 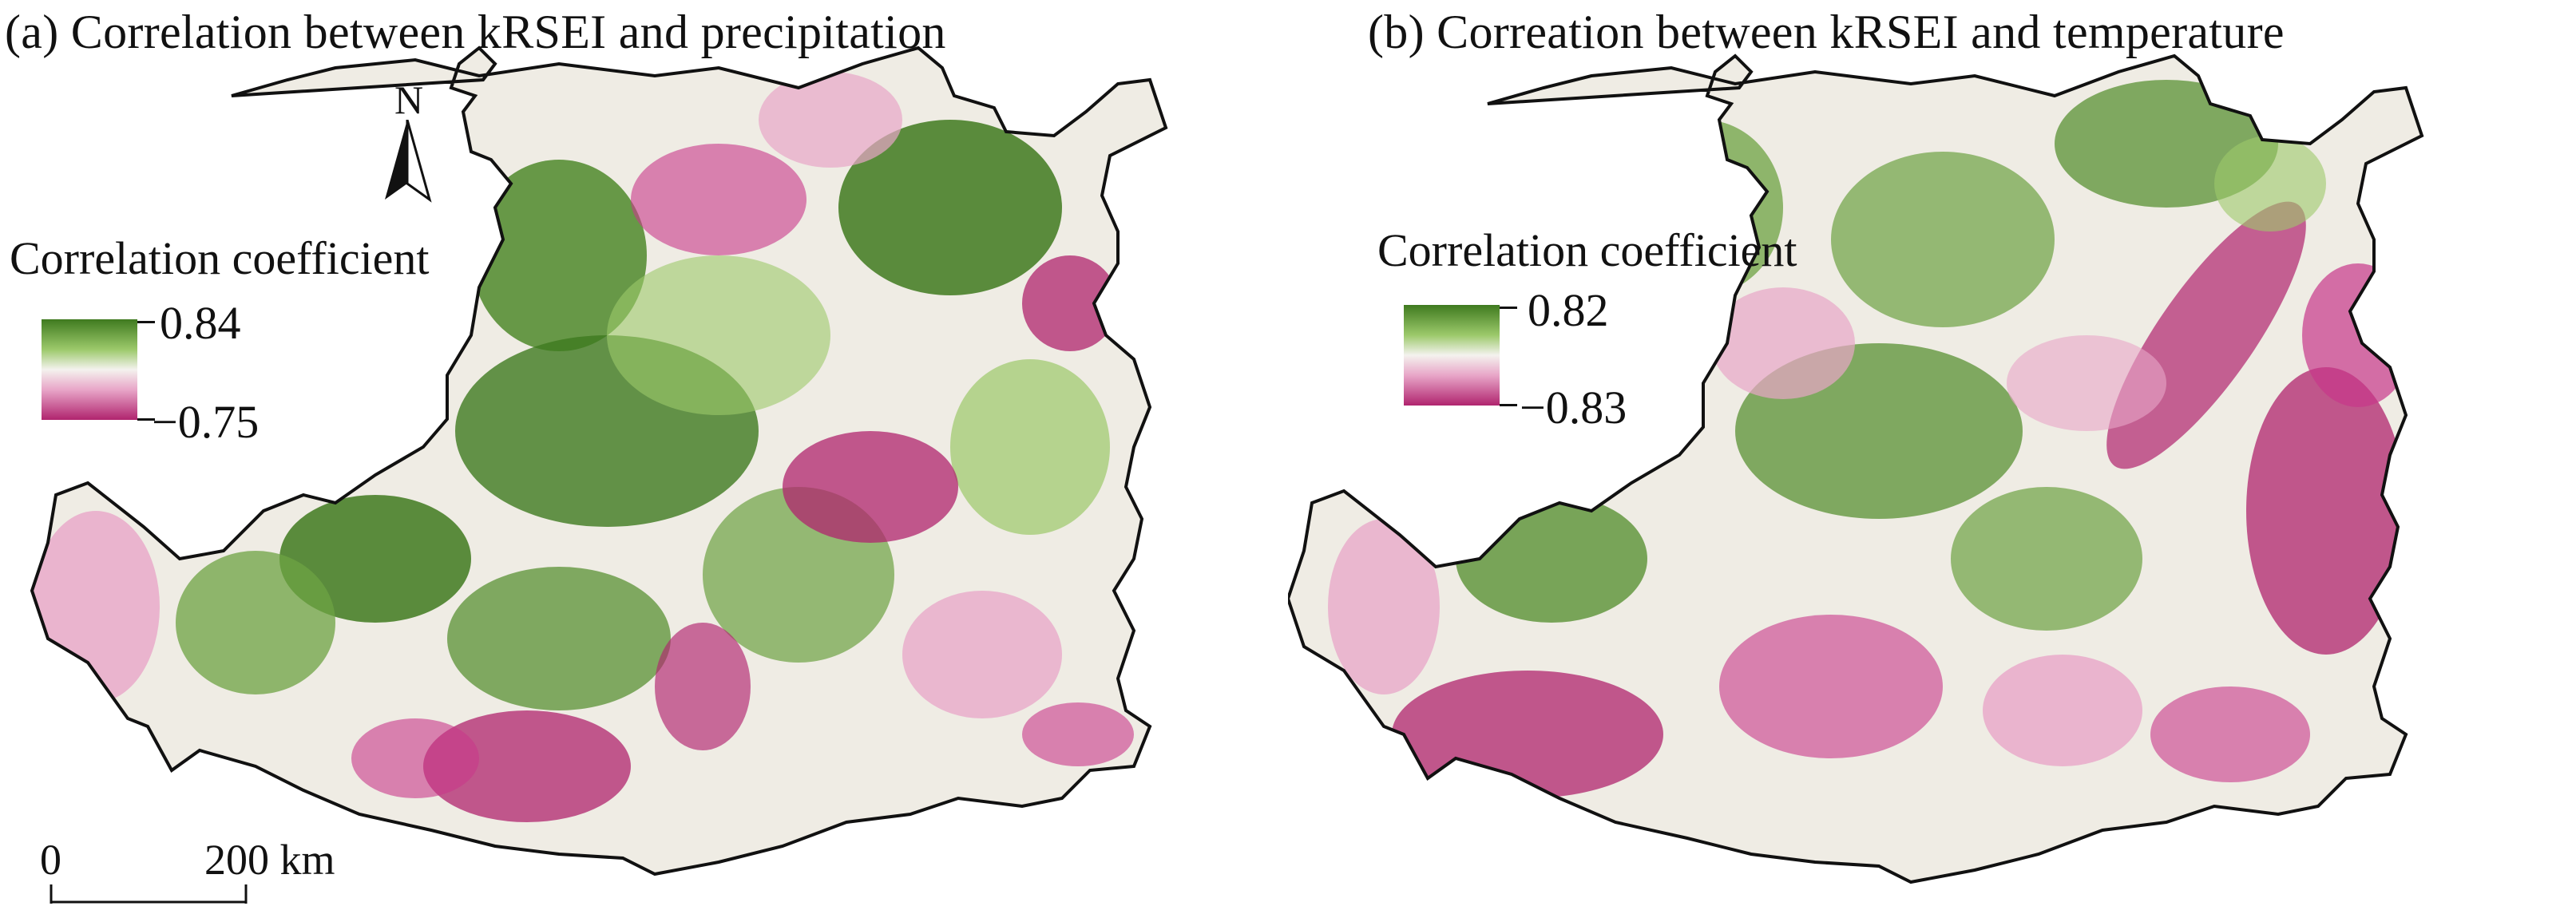 What do you see at coordinates (201, 323) in the screenshot?
I see `legend-max-label: 0.84` at bounding box center [201, 323].